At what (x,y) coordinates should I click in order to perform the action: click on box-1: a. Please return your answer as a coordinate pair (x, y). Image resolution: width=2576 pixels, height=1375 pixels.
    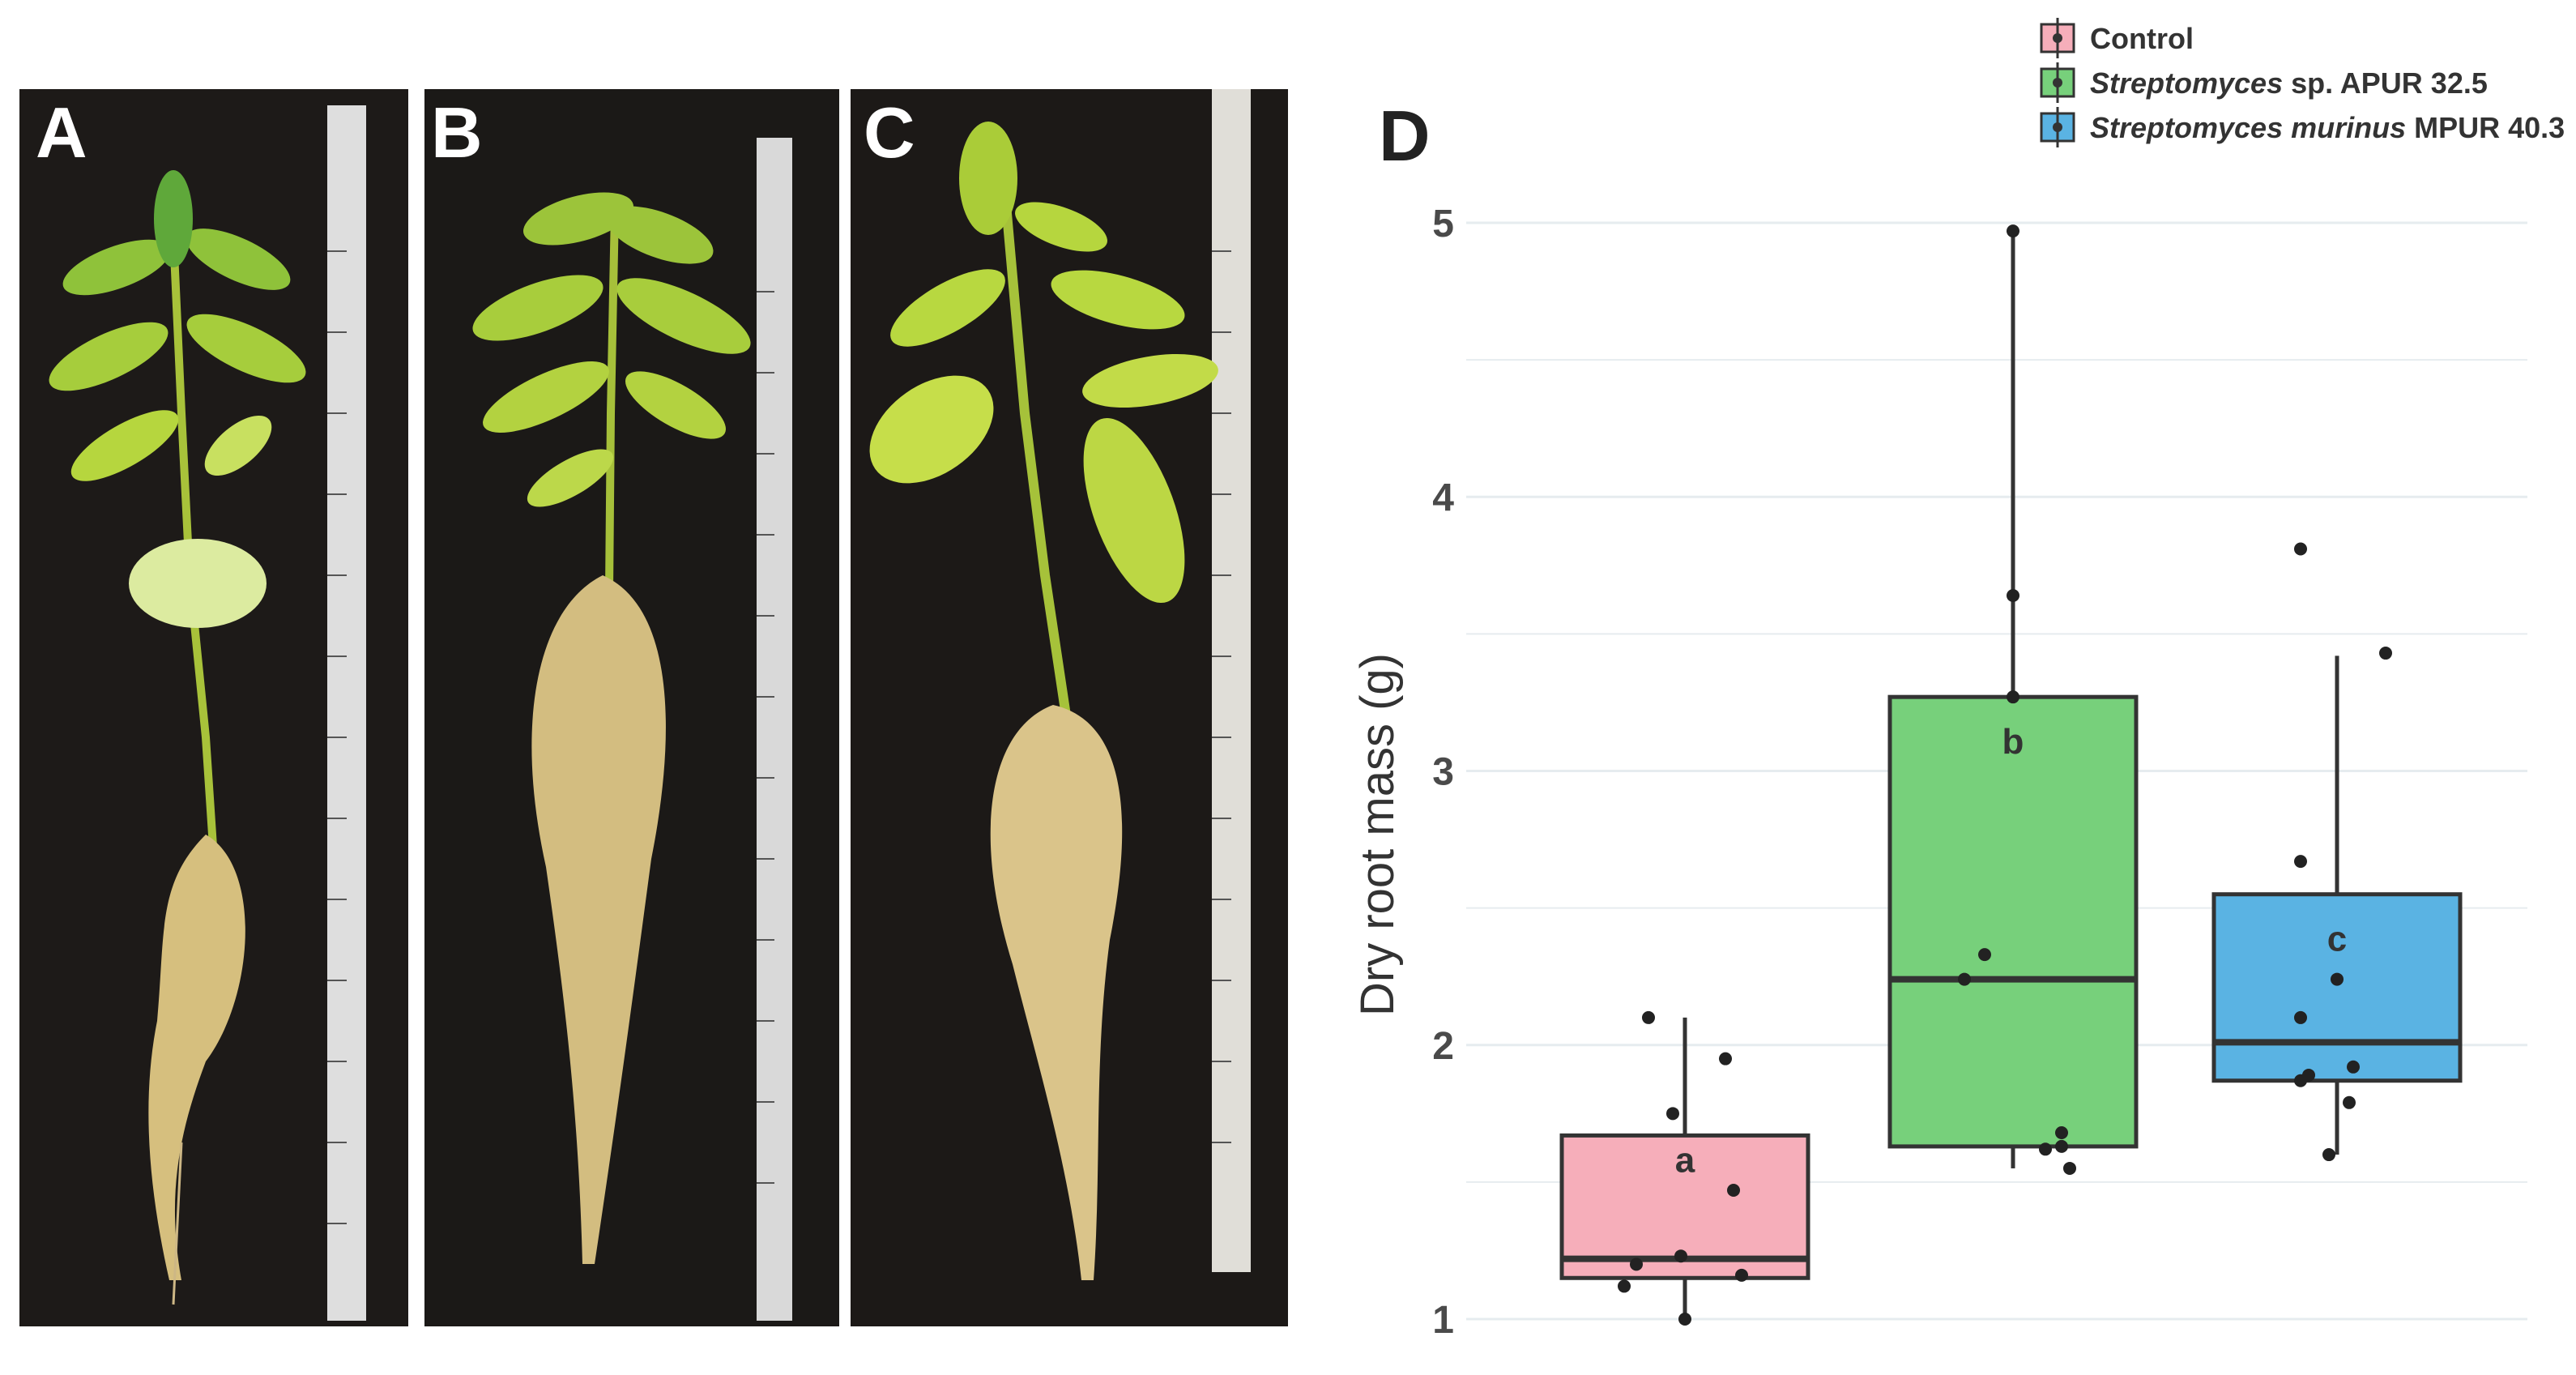
    Looking at the image, I should click on (1685, 1168).